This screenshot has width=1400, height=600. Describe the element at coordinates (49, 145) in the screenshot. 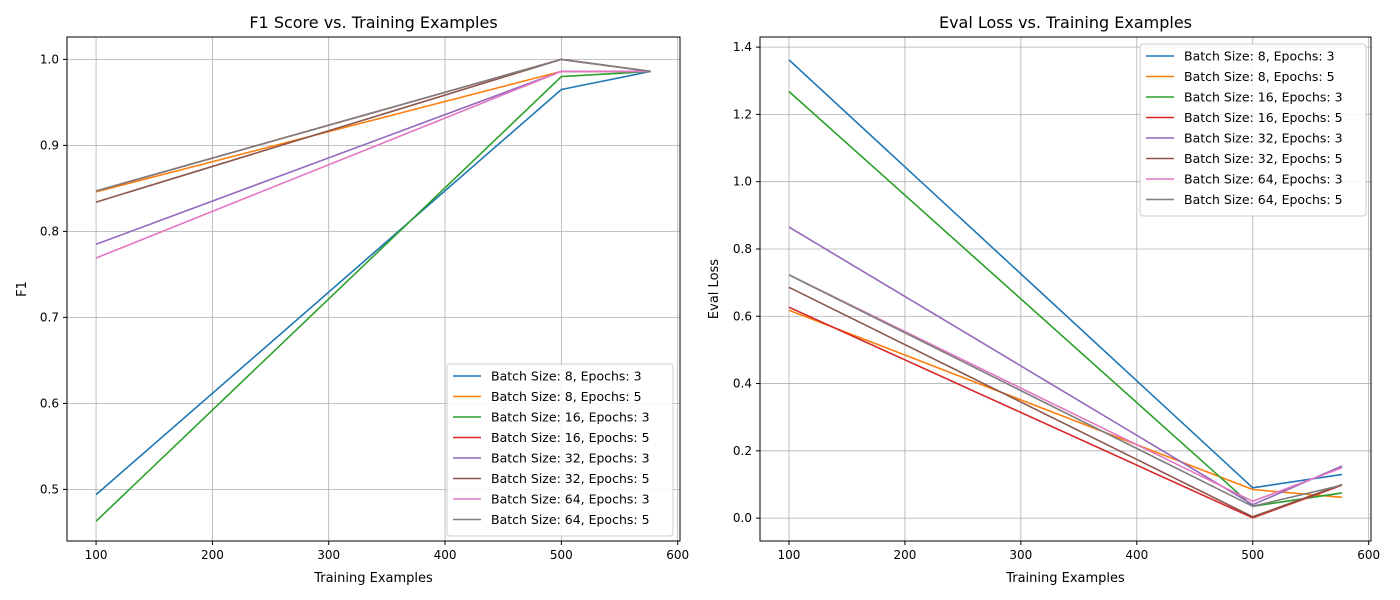

I see `y-tick-label: 0.9` at that location.